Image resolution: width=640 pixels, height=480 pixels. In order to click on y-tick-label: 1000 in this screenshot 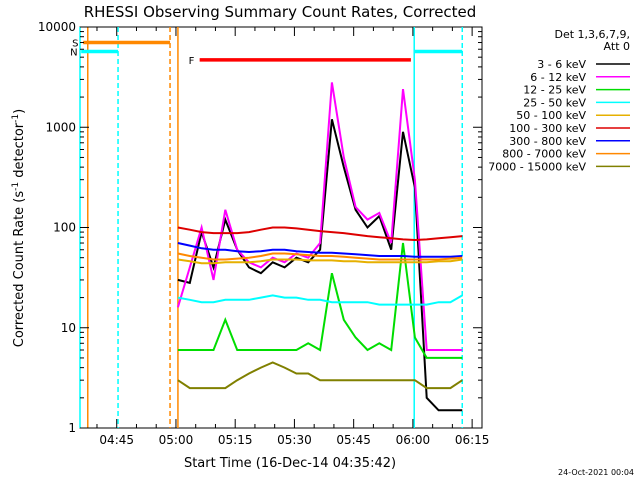, I will do `click(60, 127)`.